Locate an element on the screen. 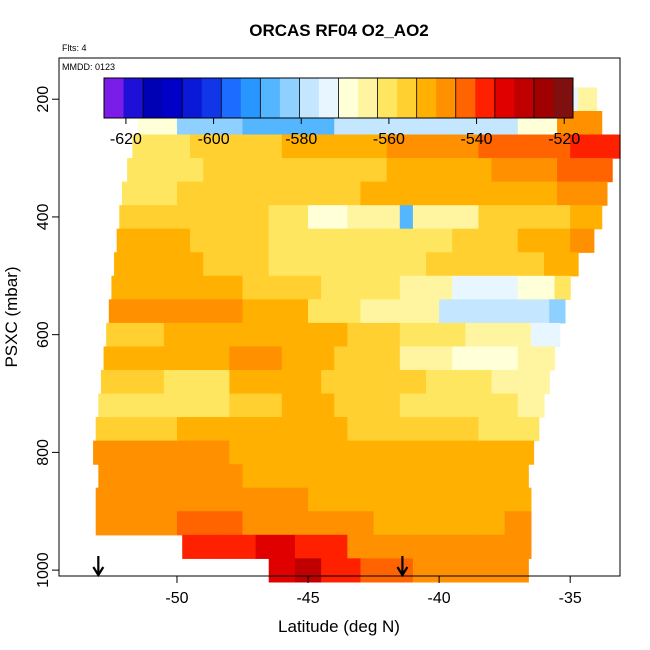  y-tick-label: 600 is located at coordinates (43, 334).